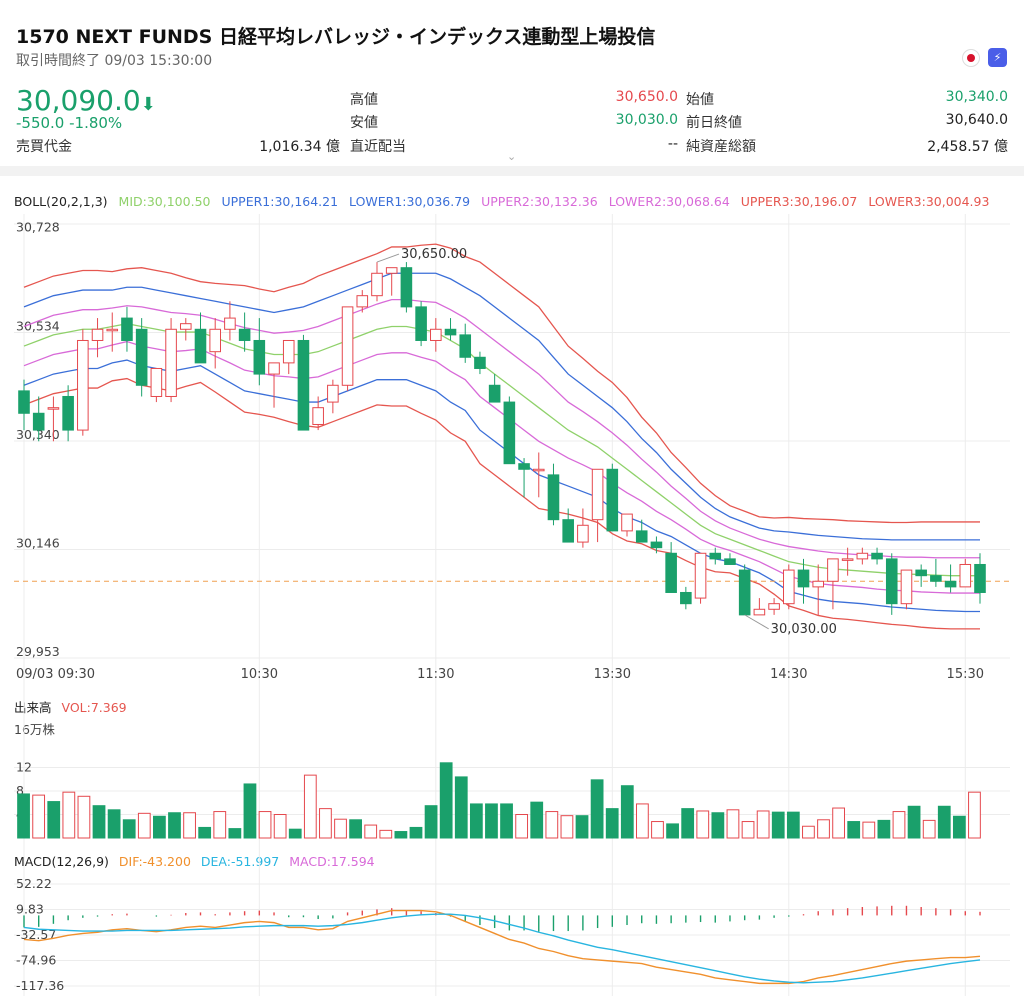 The image size is (1024, 996). What do you see at coordinates (672, 144) in the screenshot?
I see `dividend-value: --` at bounding box center [672, 144].